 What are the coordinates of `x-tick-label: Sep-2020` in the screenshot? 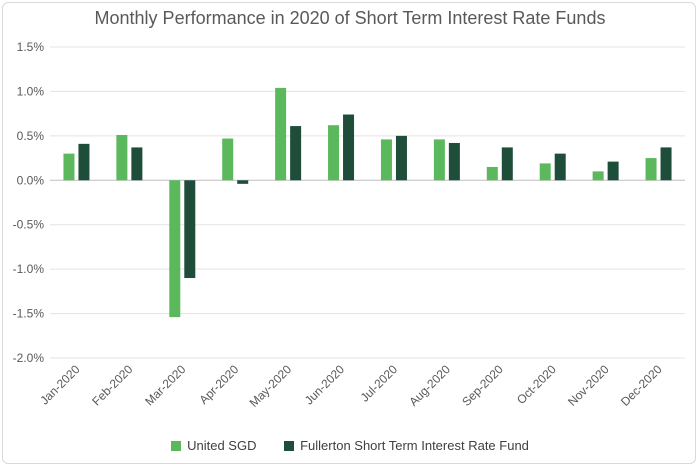 It's located at (482, 385).